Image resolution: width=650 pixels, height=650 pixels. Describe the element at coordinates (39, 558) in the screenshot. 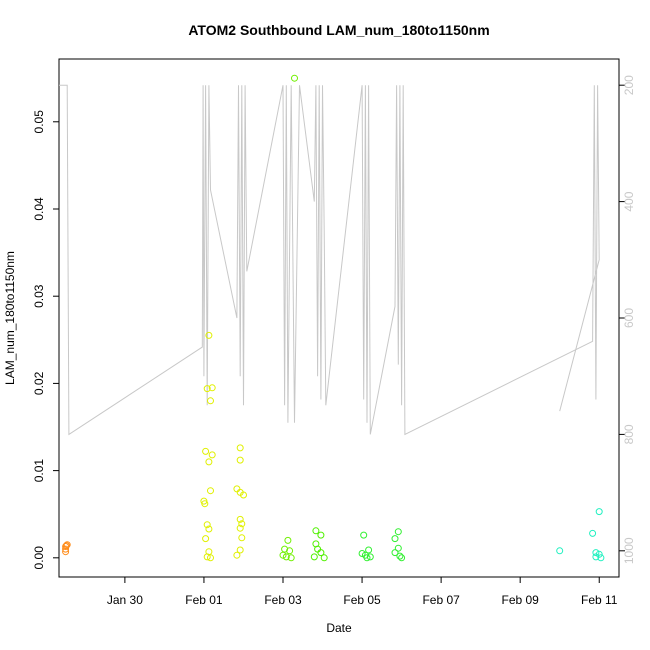

I see `y-tick-label: 0.00` at that location.